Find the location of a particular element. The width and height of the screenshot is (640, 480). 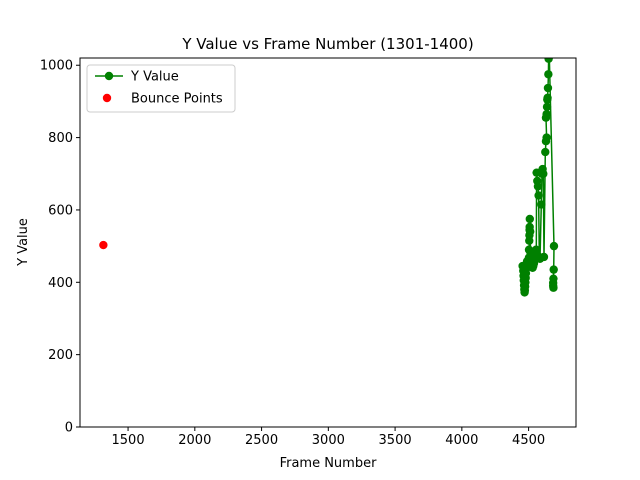

legend-label-bounce-points: Bounce Points is located at coordinates (177, 99).